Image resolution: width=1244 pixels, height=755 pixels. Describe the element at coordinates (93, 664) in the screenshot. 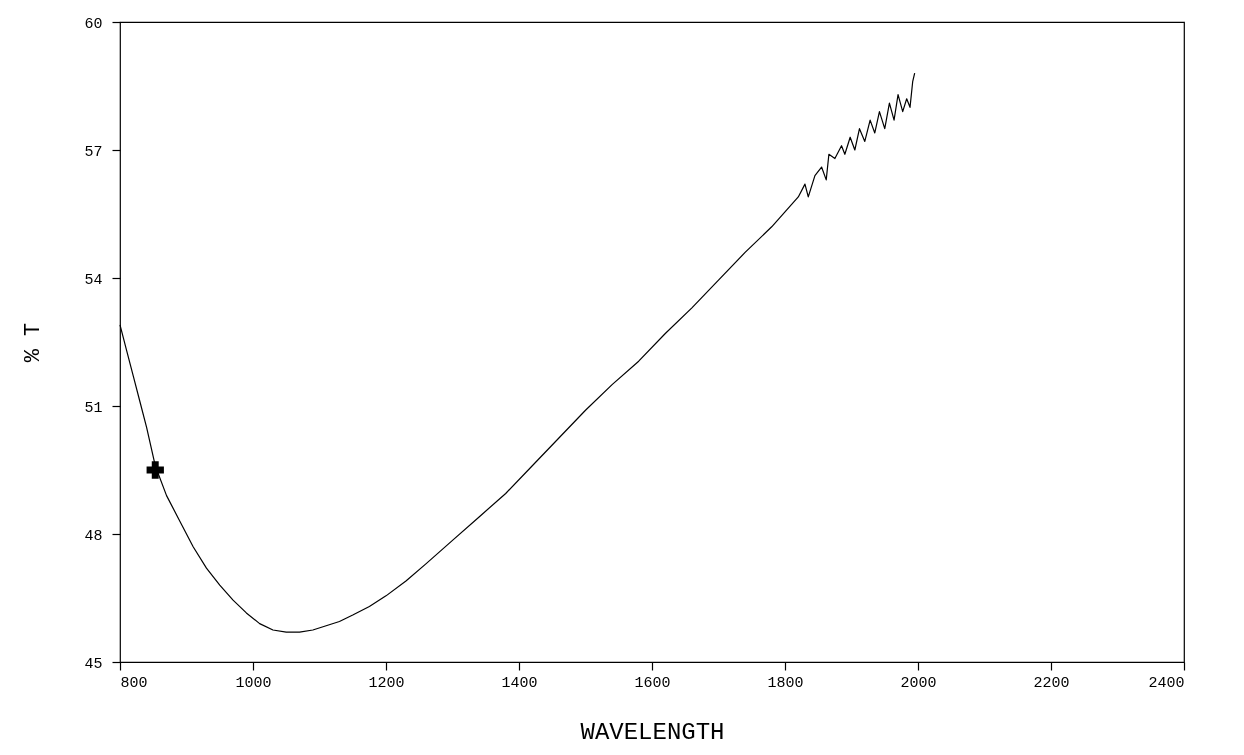

I see `y-tick-label: 45` at that location.